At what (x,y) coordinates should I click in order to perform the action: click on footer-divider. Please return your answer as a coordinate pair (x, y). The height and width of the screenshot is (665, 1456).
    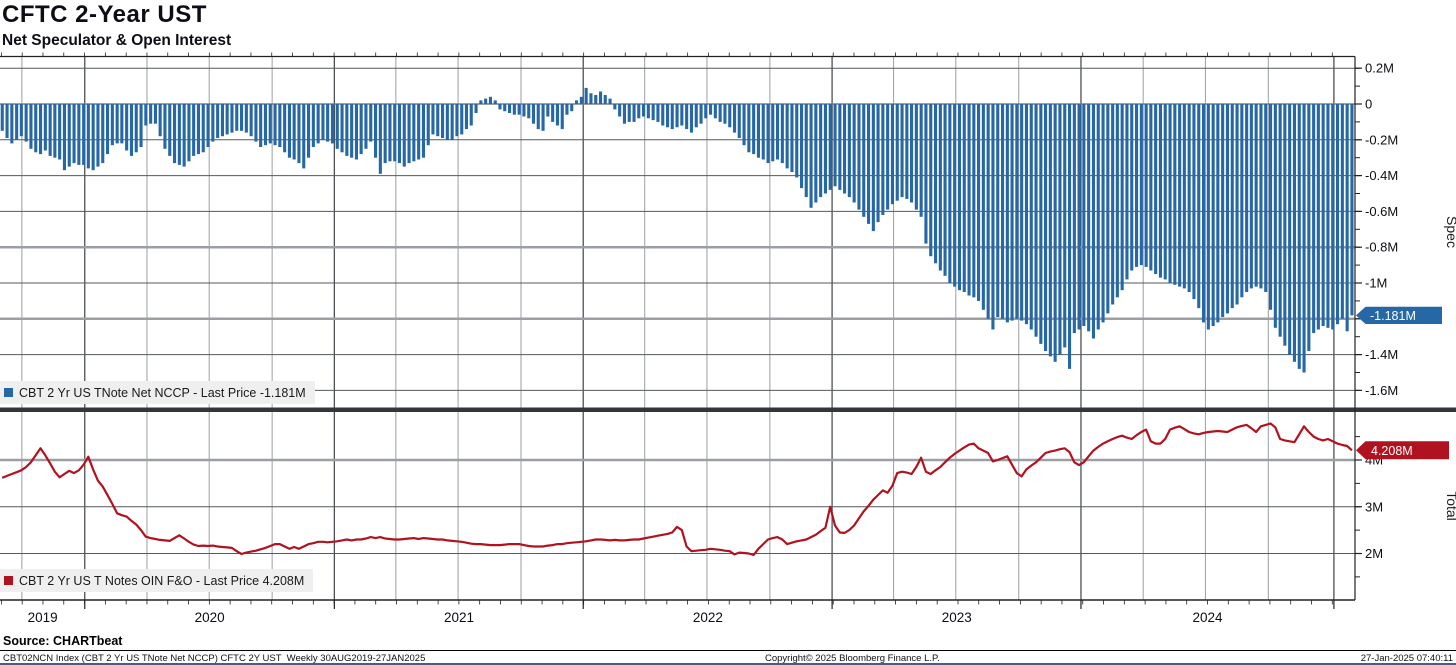
    Looking at the image, I should click on (728, 650).